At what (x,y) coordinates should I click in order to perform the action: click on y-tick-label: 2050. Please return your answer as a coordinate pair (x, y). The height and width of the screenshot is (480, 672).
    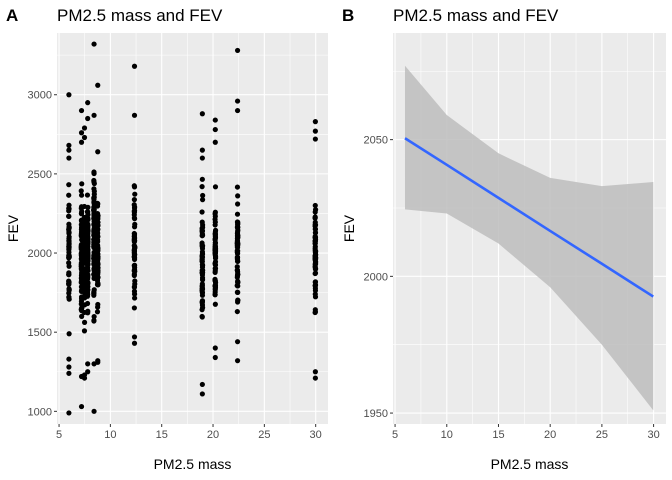
    Looking at the image, I should click on (376, 141).